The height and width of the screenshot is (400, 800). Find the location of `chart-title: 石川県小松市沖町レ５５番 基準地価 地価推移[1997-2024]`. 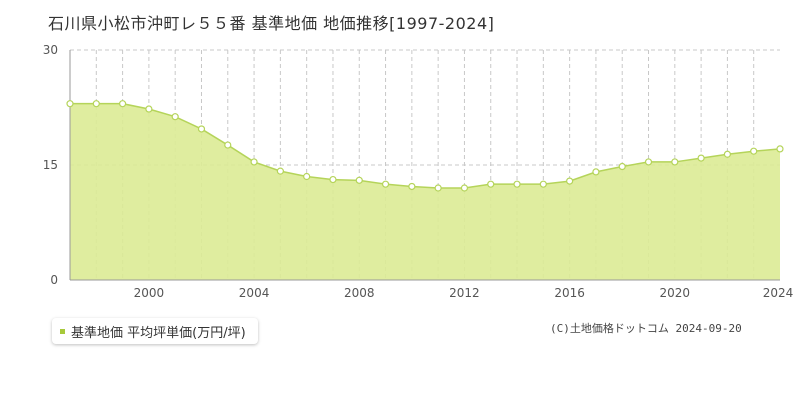

chart-title: 石川県小松市沖町レ５５番 基準地価 地価推移[1997-2024] is located at coordinates (271, 23).